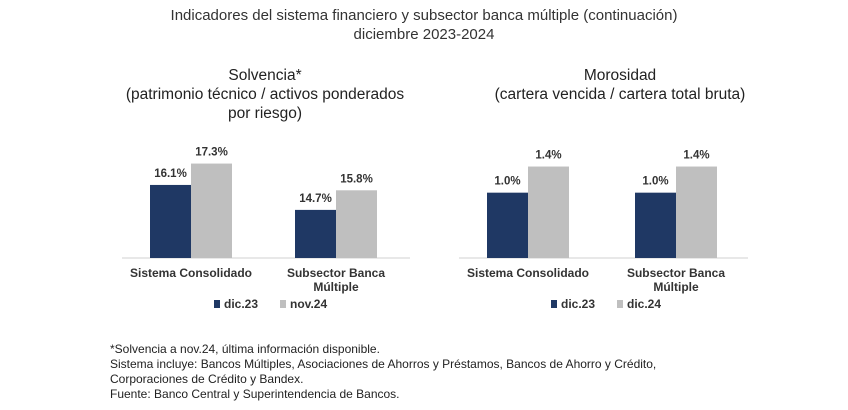  Describe the element at coordinates (356, 179) in the screenshot. I see `data-label: 15.8%` at that location.